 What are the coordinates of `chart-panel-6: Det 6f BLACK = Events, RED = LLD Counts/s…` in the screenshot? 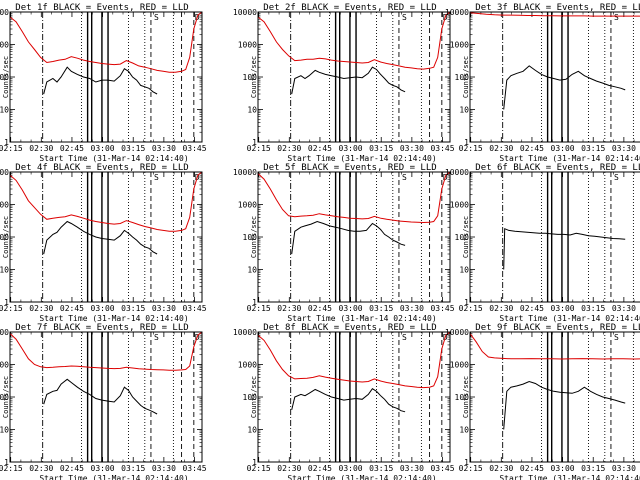 It's located at (542, 243).